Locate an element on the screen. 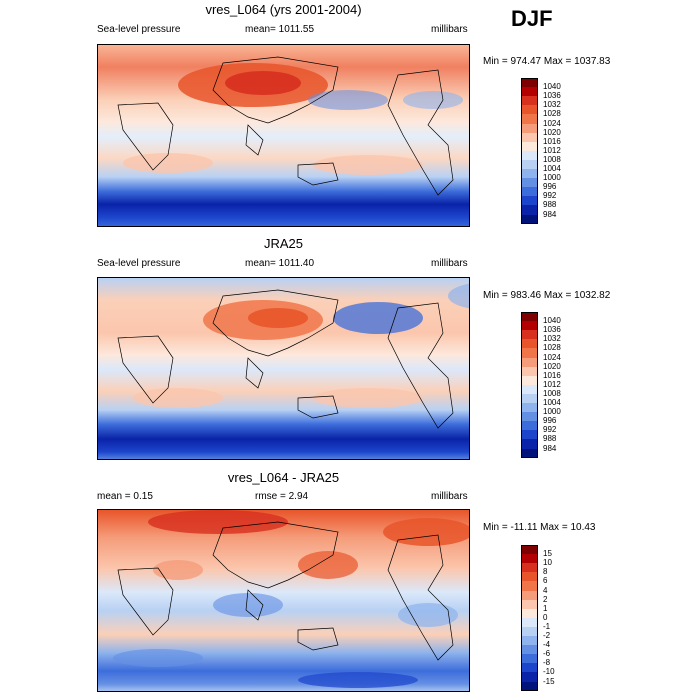 Image resolution: width=700 pixels, height=700 pixels. colorbar-label: 8 is located at coordinates (545, 572).